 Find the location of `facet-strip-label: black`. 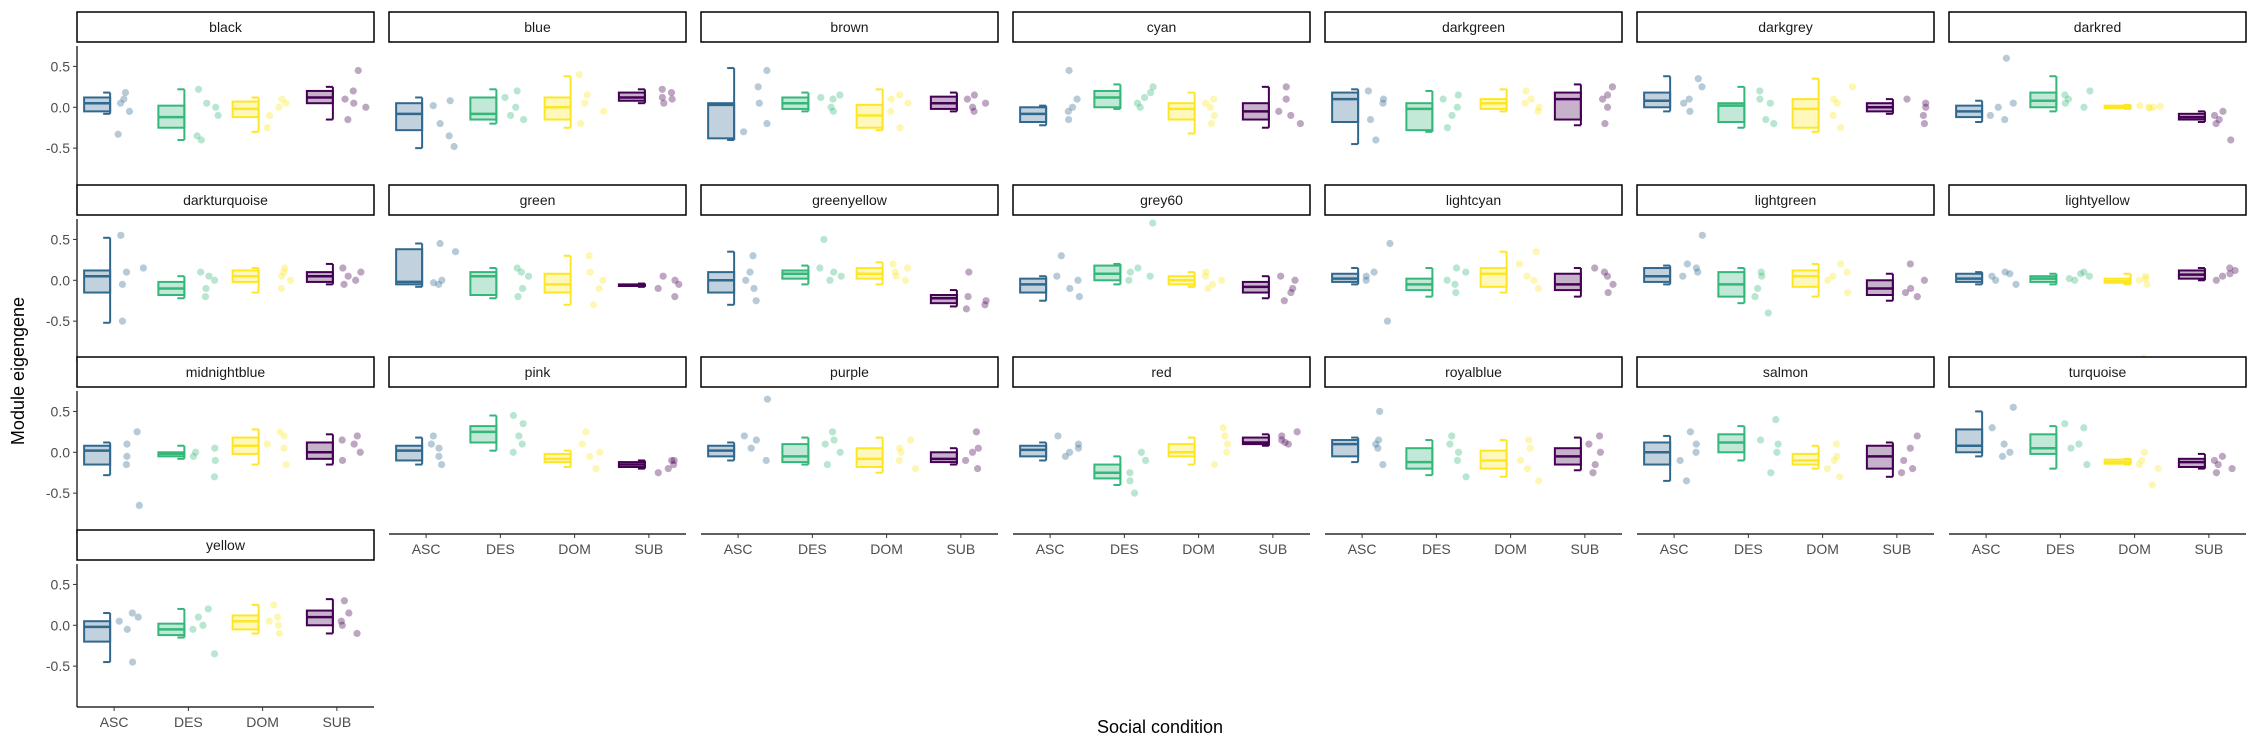

facet-strip-label: black is located at coordinates (226, 27).